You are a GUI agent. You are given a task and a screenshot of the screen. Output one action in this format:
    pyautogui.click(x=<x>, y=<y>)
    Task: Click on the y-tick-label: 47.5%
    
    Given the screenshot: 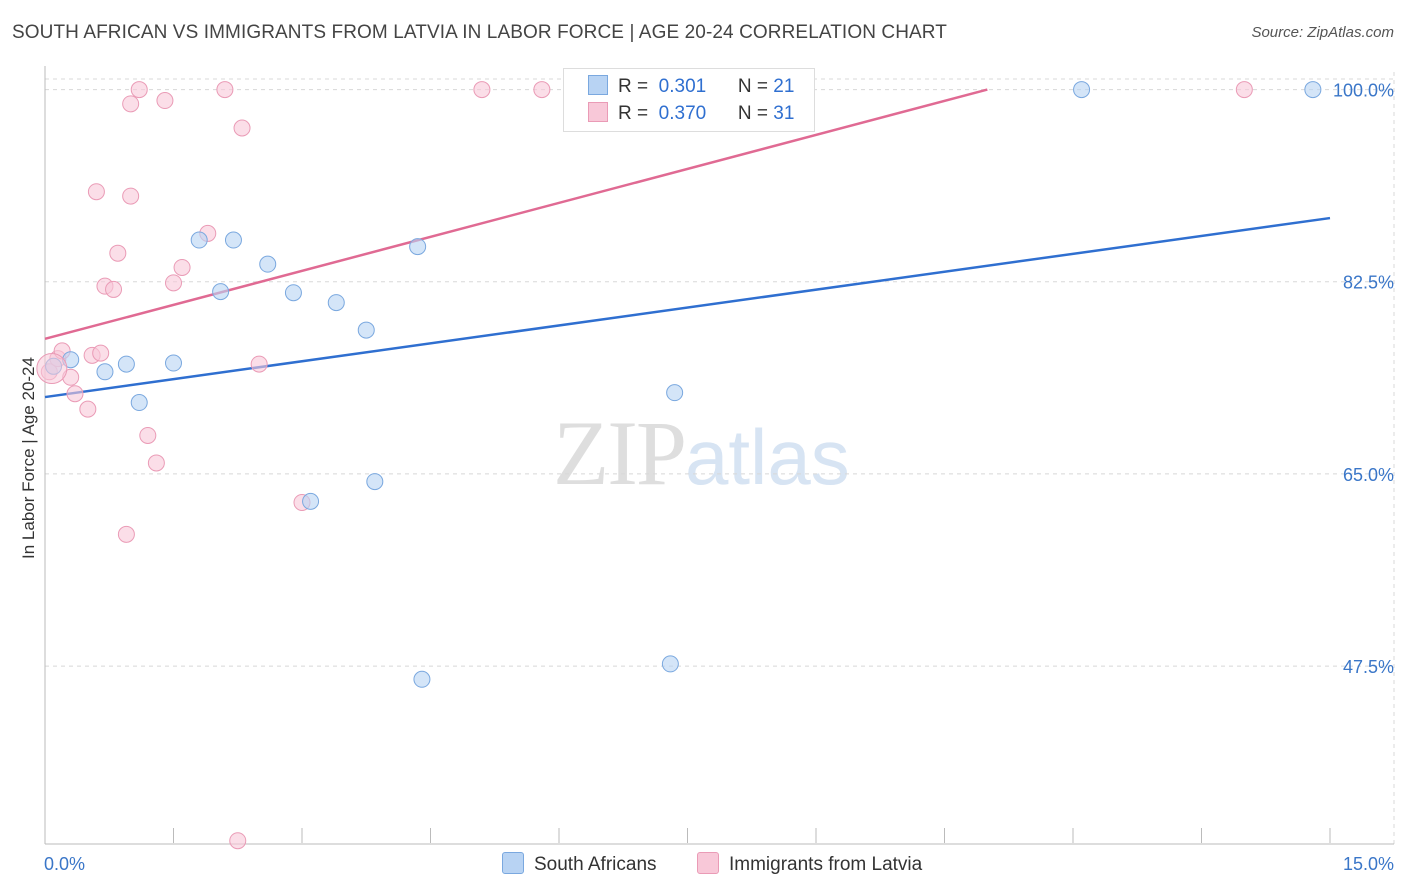 What is the action you would take?
    pyautogui.click(x=1368, y=667)
    